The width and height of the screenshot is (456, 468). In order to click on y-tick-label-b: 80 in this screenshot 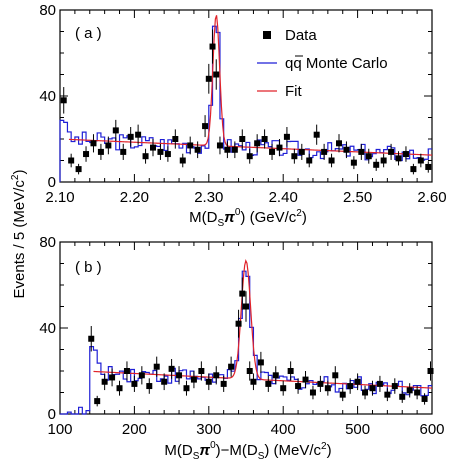, I will do `click(47, 242)`.